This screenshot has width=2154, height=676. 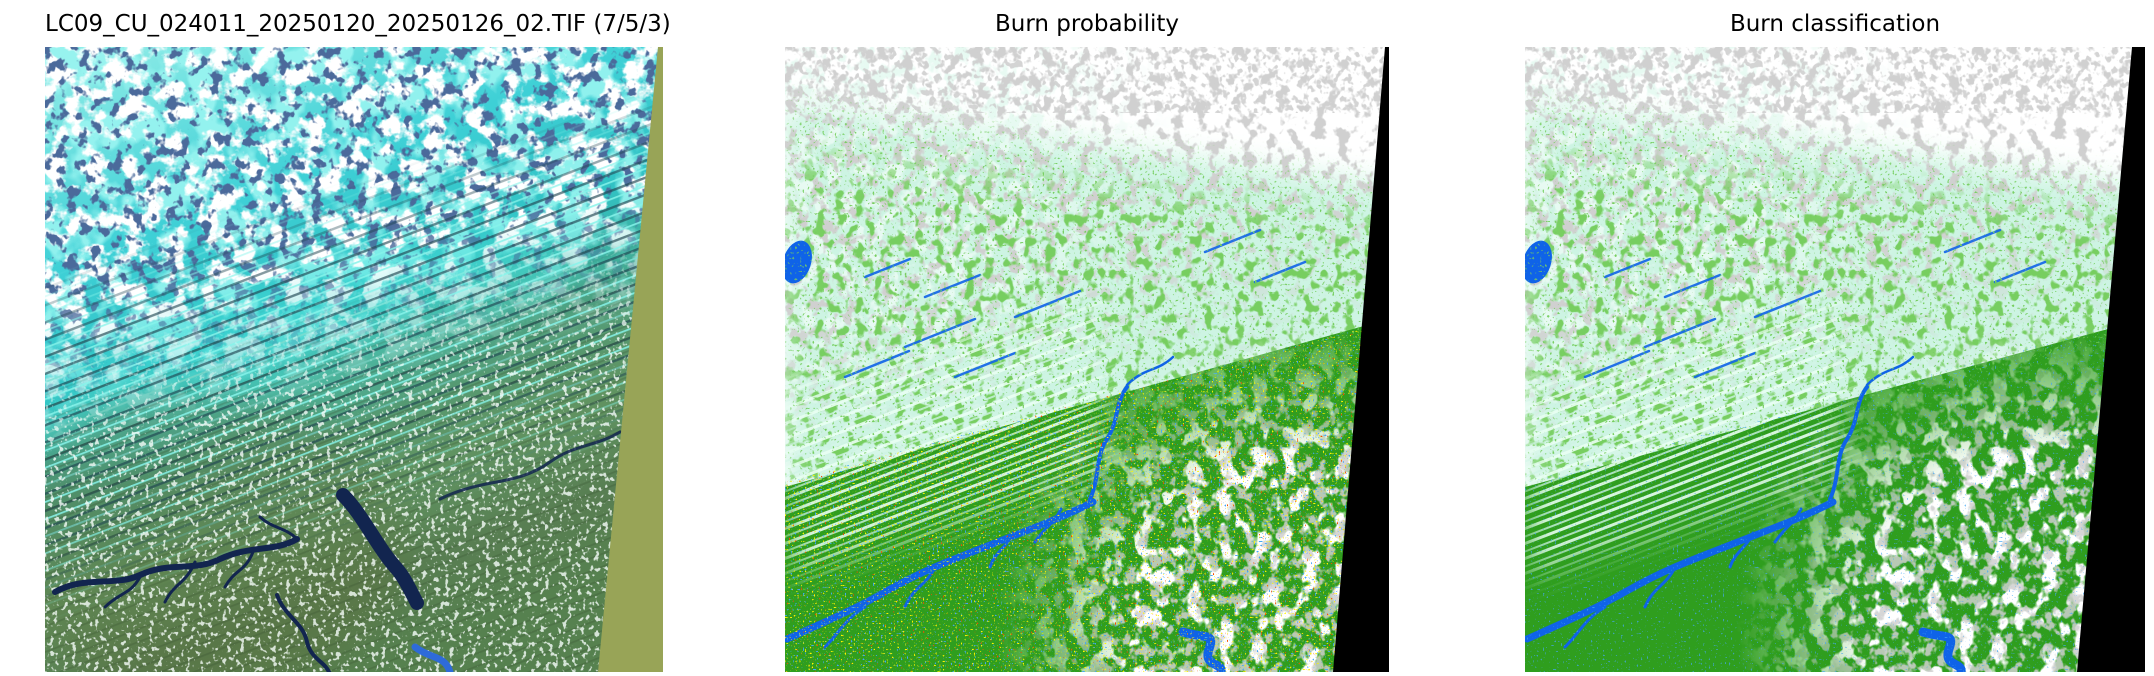 I want to click on rivers-navy, so click(x=337, y=551).